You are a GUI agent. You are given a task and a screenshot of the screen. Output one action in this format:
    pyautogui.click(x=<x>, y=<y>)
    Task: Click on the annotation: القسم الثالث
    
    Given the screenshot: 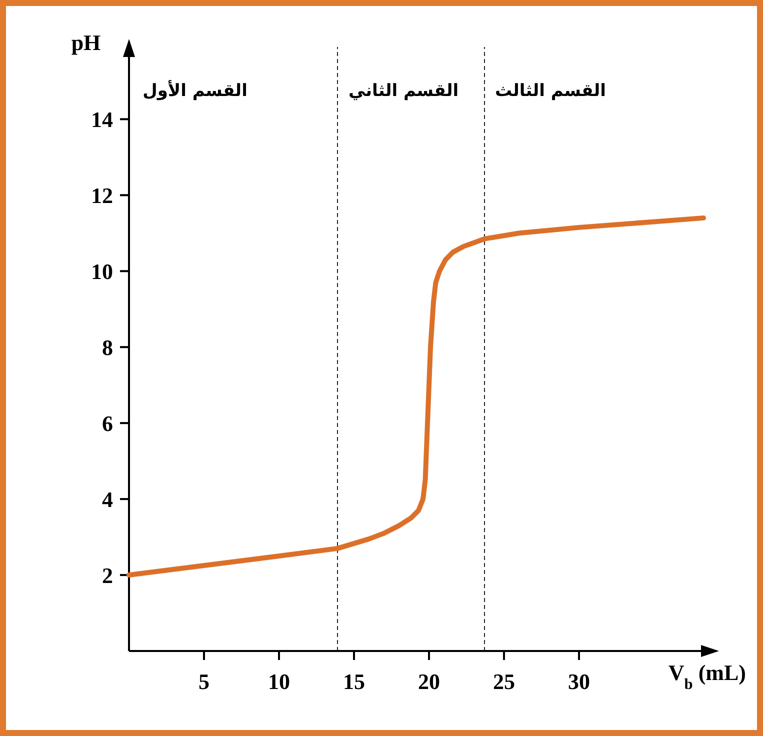 What is the action you would take?
    pyautogui.click(x=550, y=91)
    